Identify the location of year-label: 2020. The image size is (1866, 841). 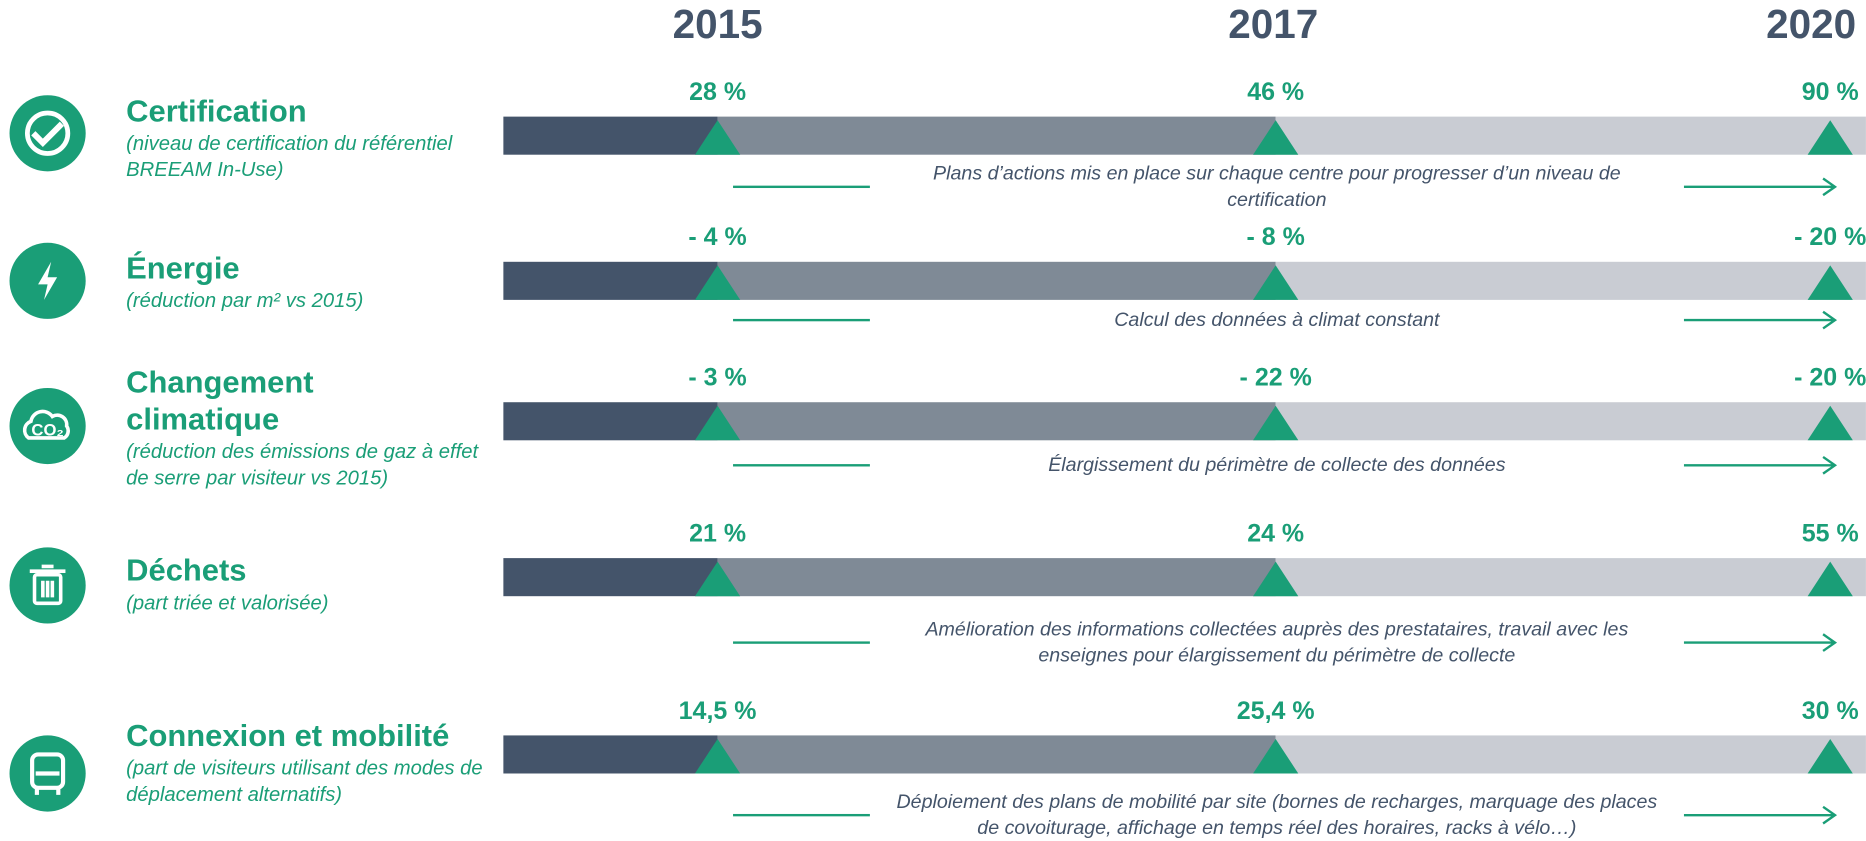
(1811, 25).